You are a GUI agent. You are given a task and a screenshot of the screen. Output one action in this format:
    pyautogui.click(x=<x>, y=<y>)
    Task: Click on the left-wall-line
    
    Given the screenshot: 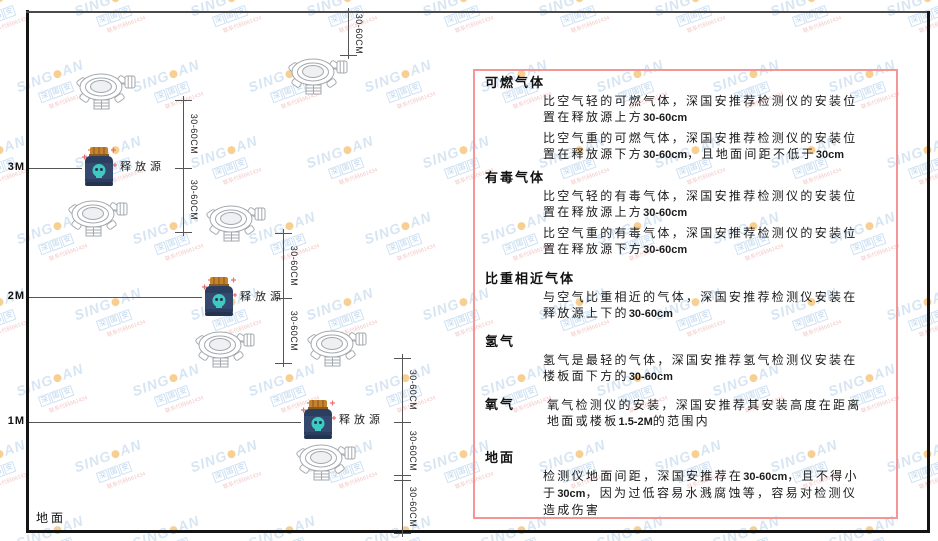 What is the action you would take?
    pyautogui.click(x=27, y=271)
    